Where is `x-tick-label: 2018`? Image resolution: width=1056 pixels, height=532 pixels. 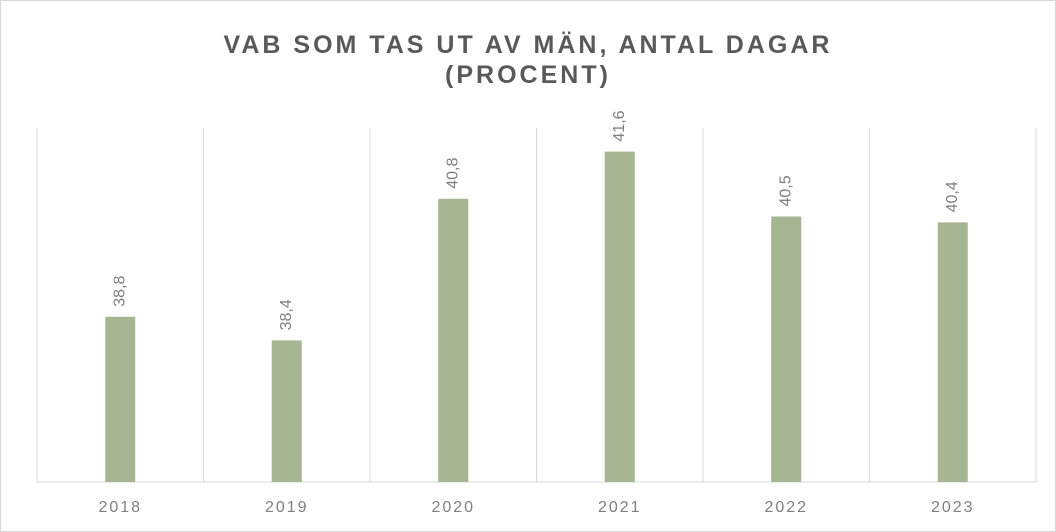 x-tick-label: 2018 is located at coordinates (120, 507).